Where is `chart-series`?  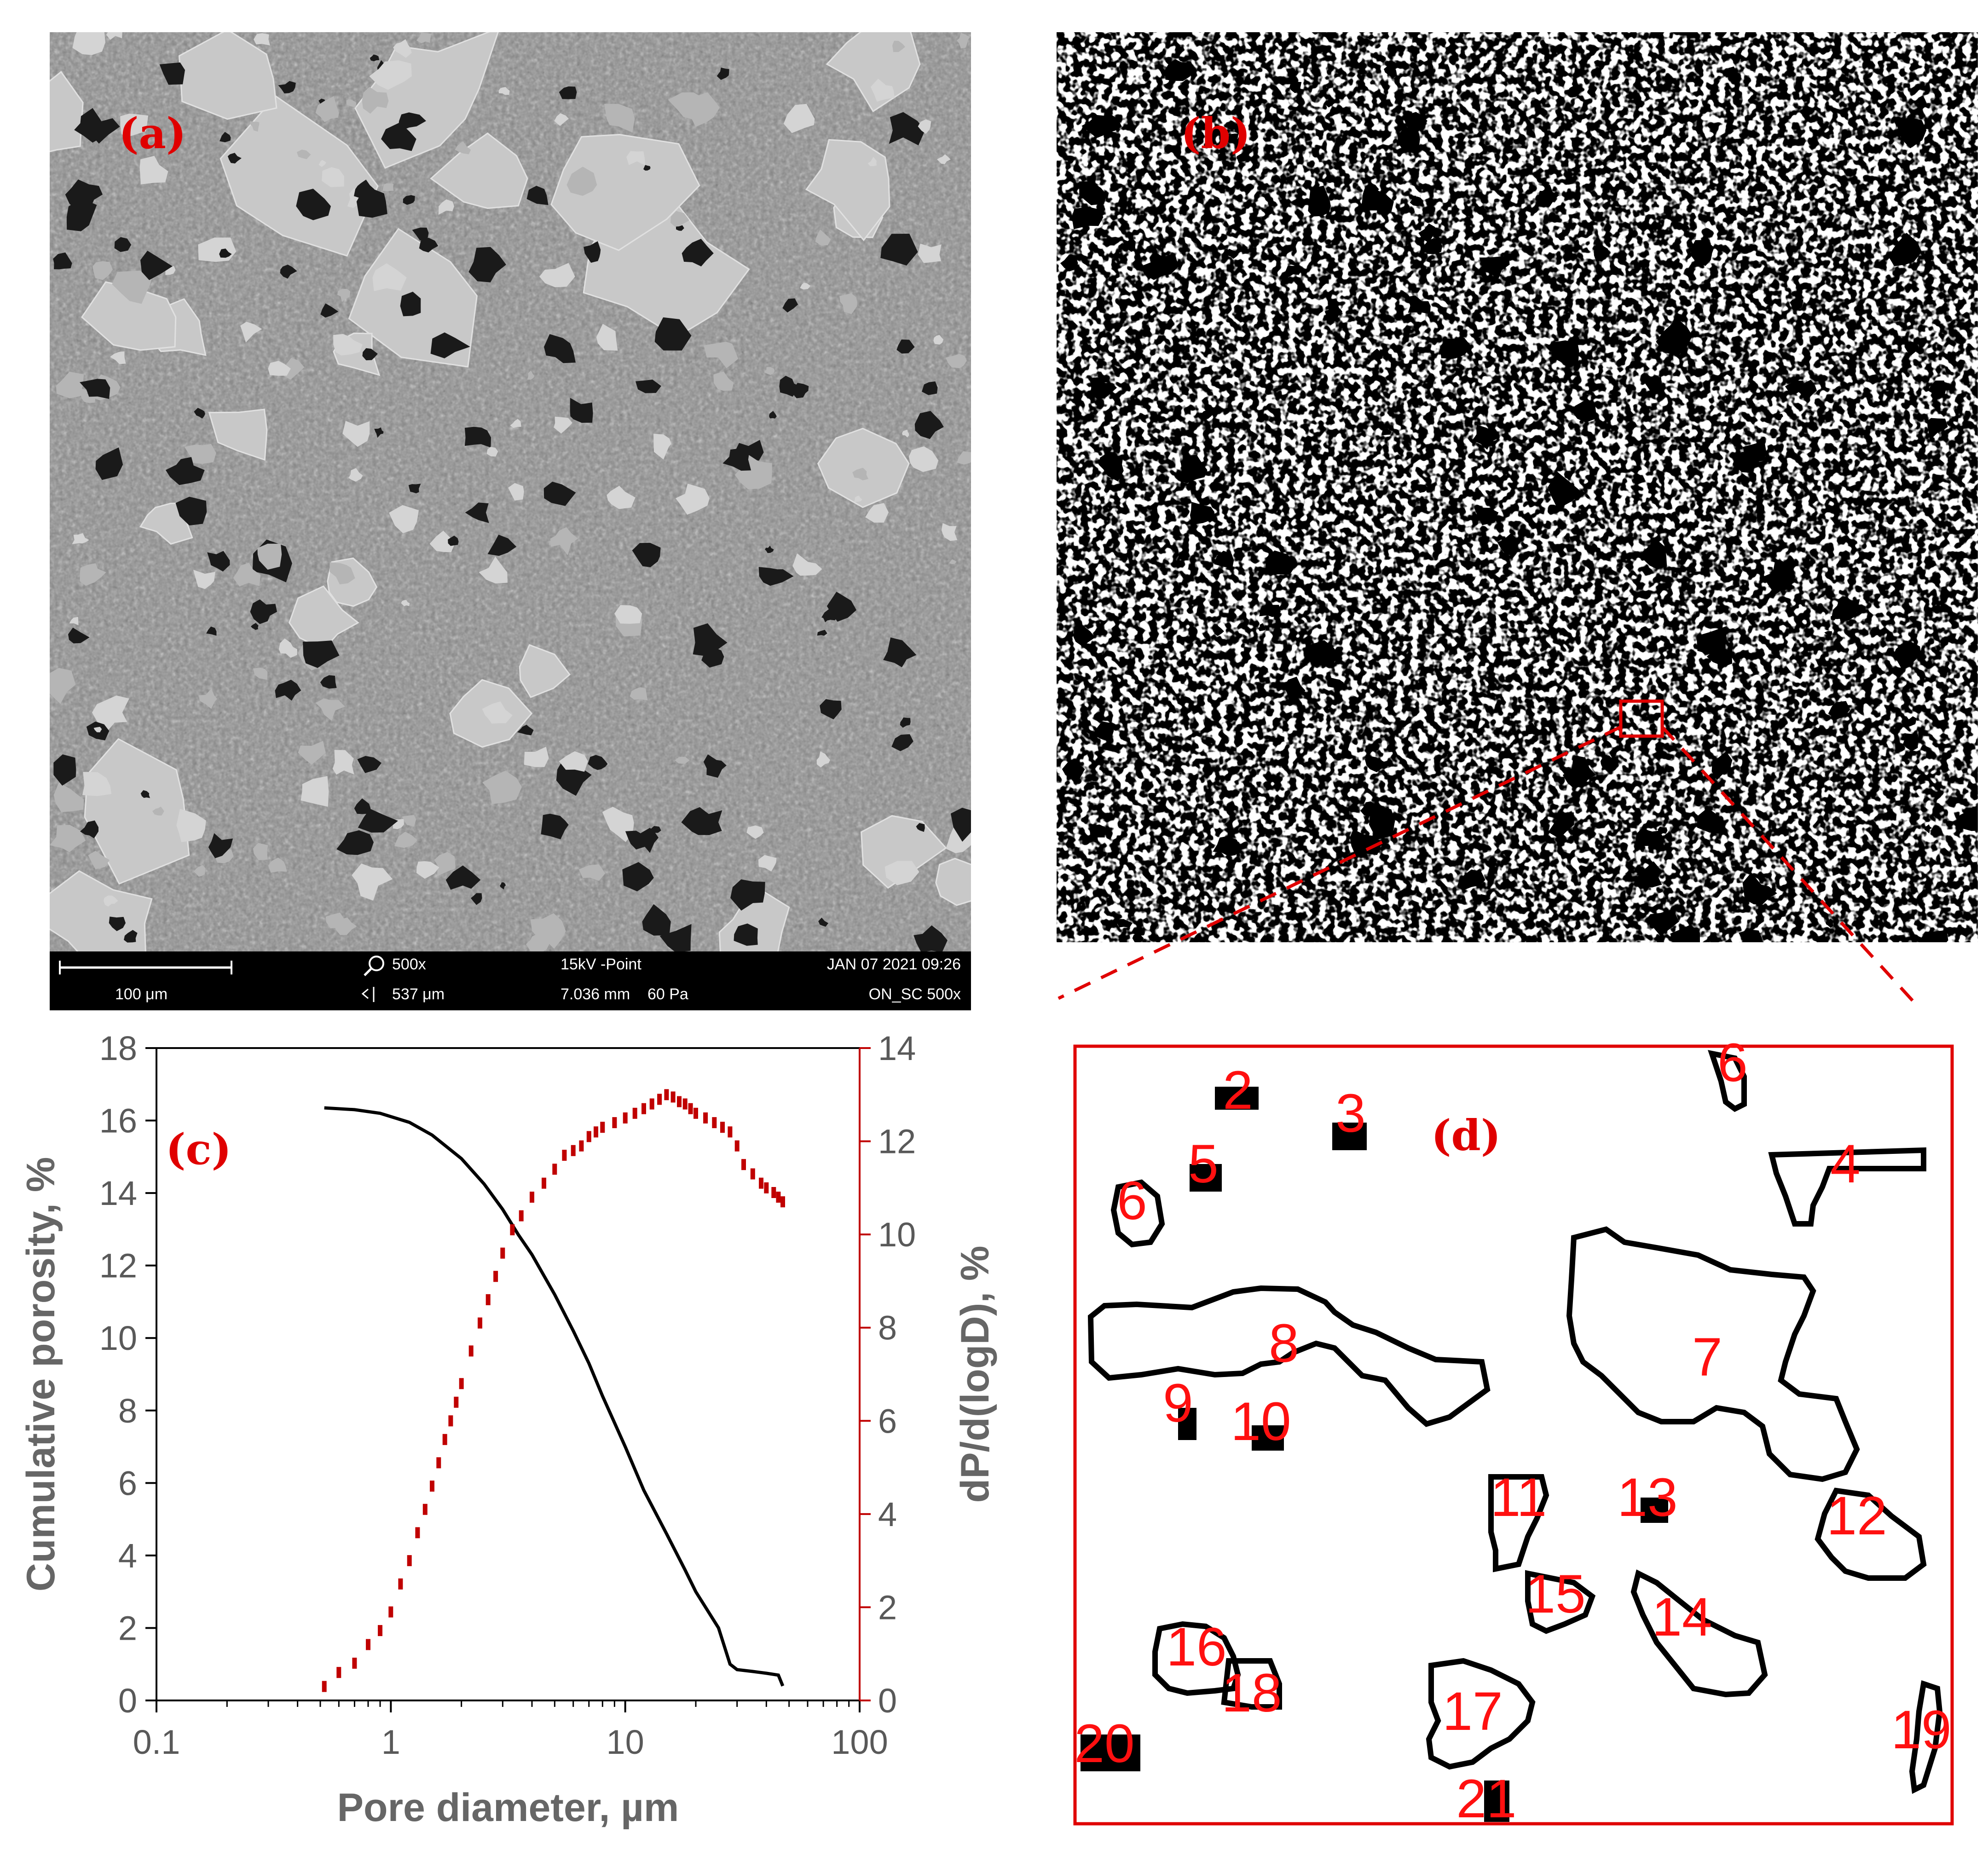
chart-series is located at coordinates (553, 1390).